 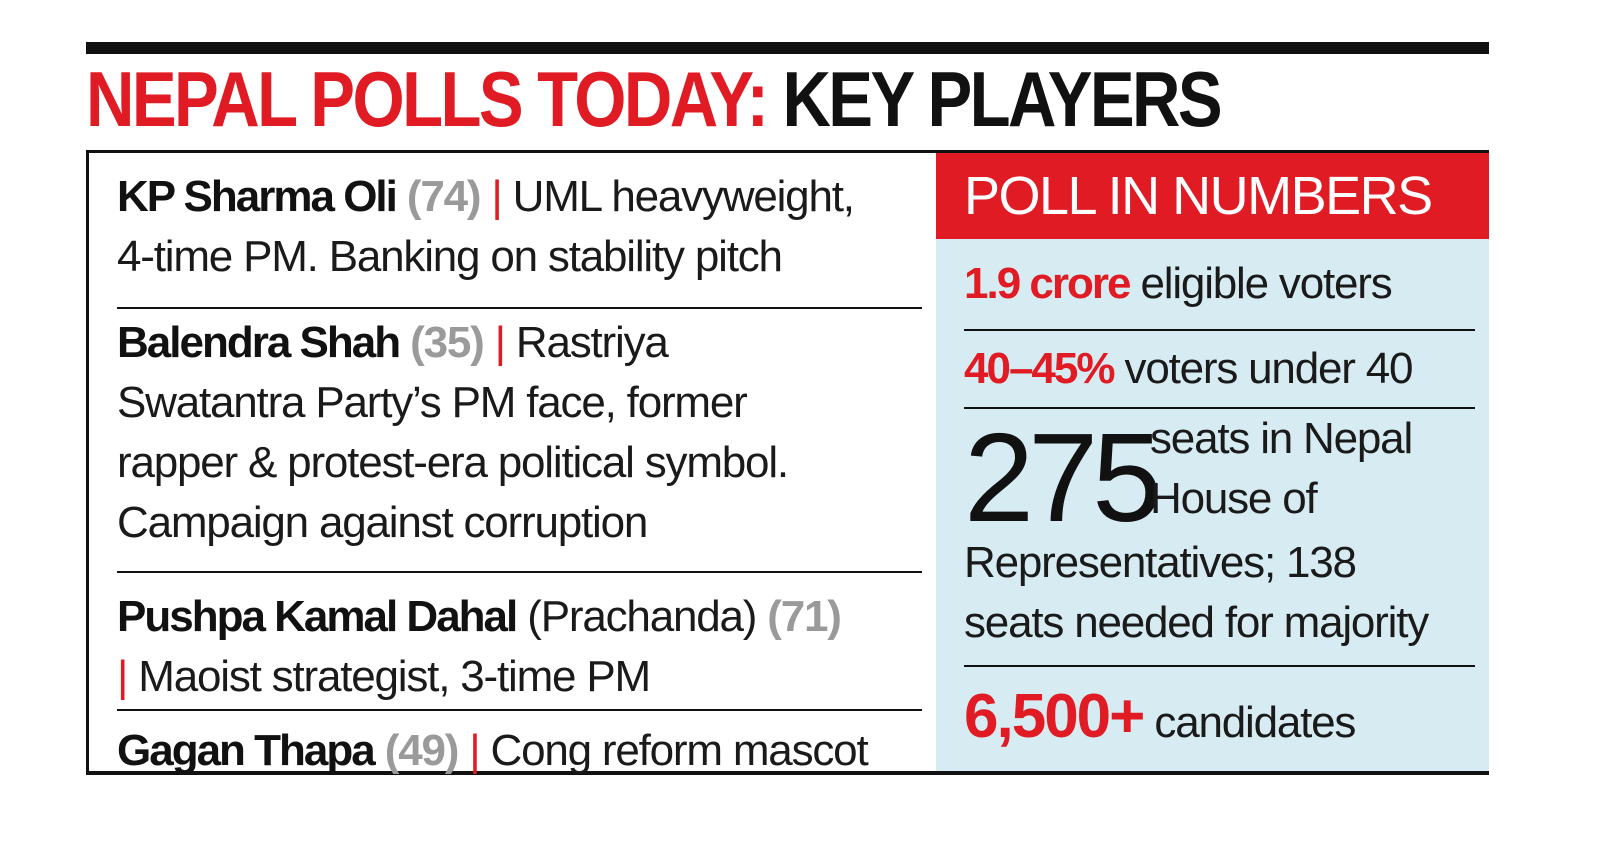 I want to click on player-name: KP Sharma Oli, so click(x=257, y=196).